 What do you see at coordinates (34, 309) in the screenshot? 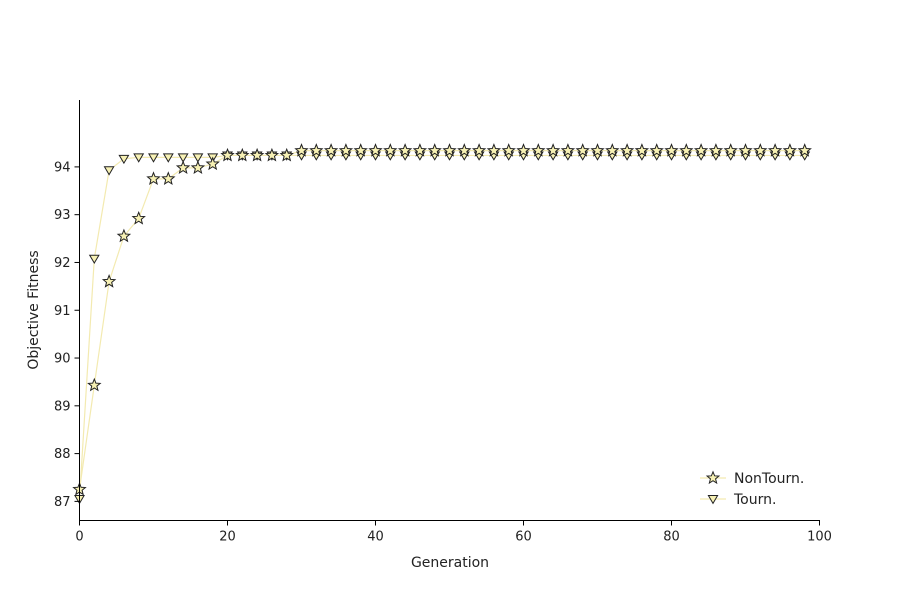
I see `y-axis-title: Objective Fitness` at bounding box center [34, 309].